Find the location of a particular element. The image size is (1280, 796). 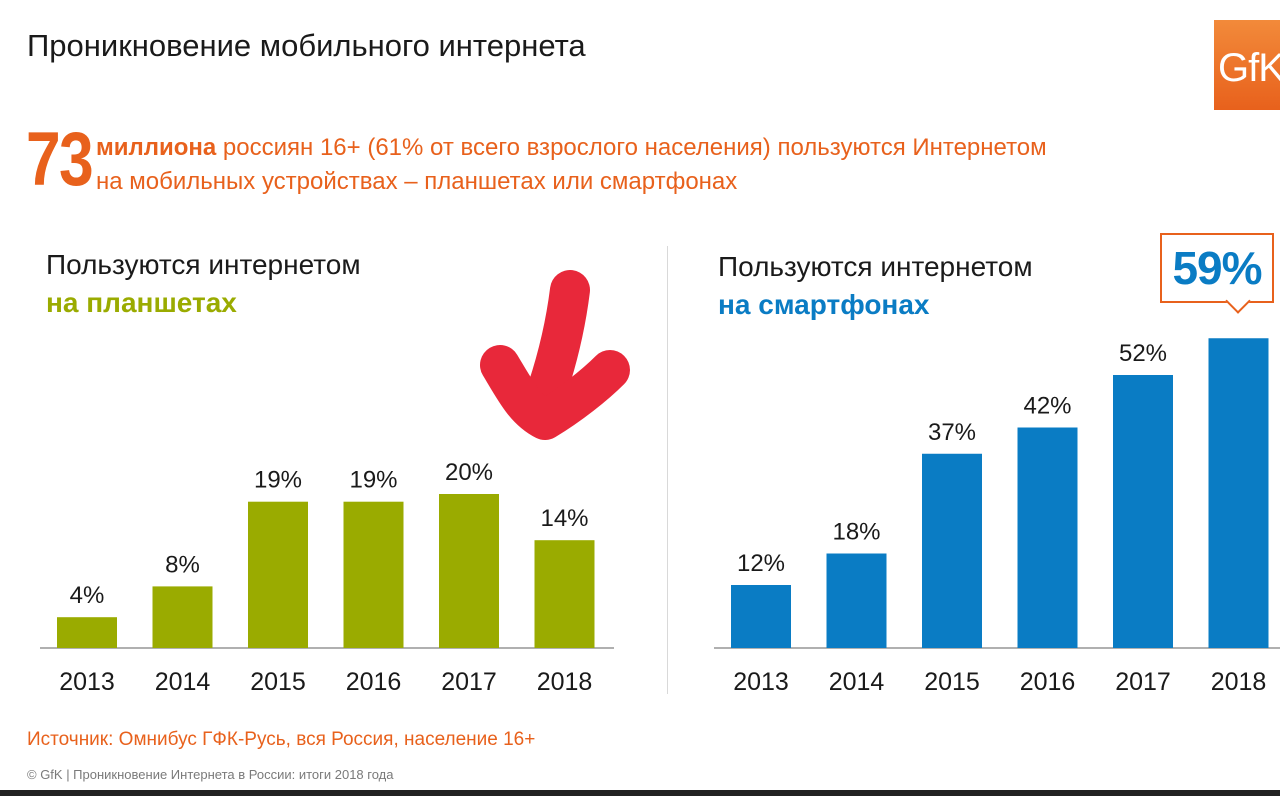

data-label-2013: 4% is located at coordinates (87, 595).